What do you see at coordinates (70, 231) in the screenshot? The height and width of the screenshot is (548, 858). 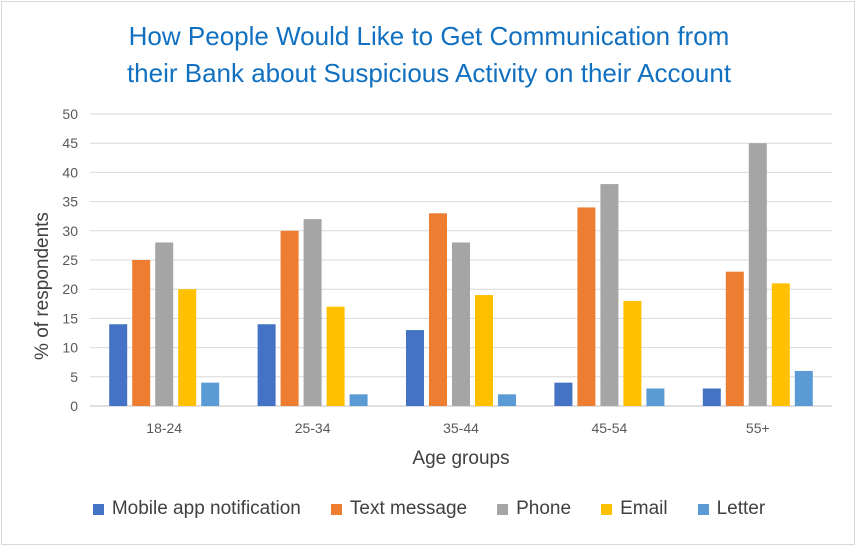 I see `y-tick-label: 30` at bounding box center [70, 231].